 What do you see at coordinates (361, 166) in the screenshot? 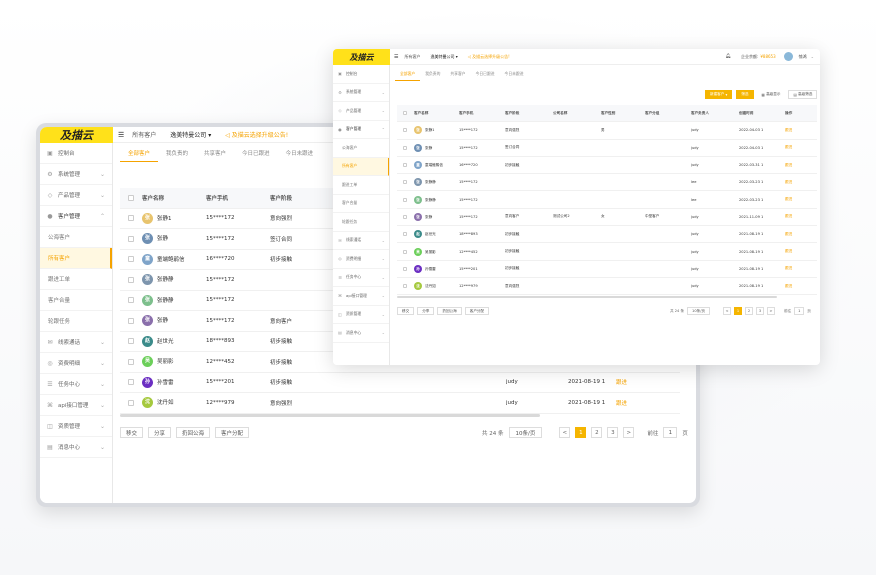
I see `sidebar-item-all-customers: 所有客户` at bounding box center [361, 166].